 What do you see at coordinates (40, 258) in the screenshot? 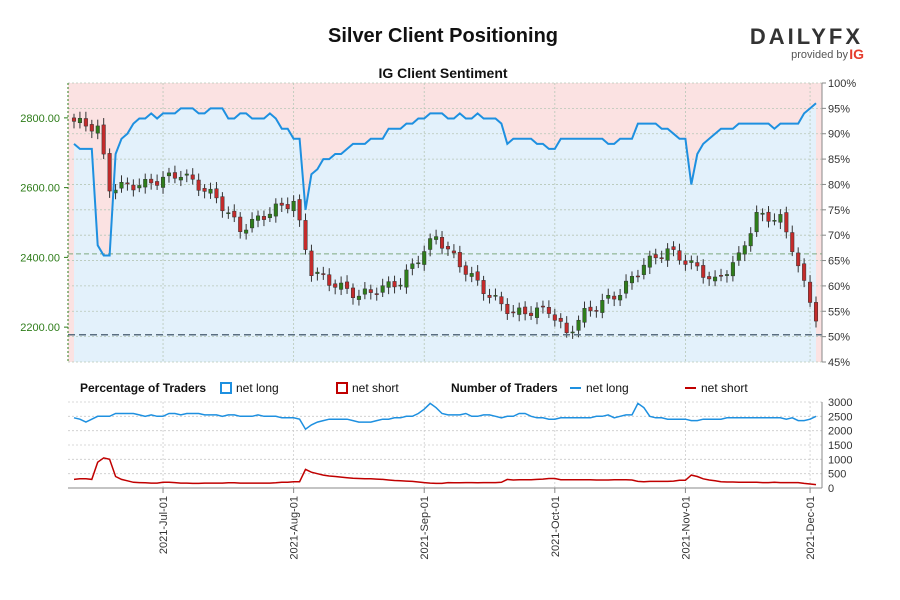
I see `price-tick-label: 2400.00` at bounding box center [40, 258].